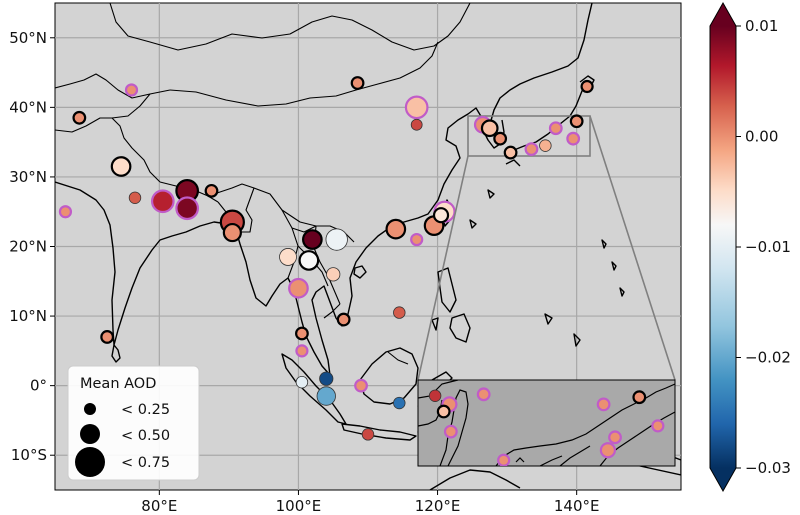  I want to click on lat-tick-label: 10°S, so click(29, 455).